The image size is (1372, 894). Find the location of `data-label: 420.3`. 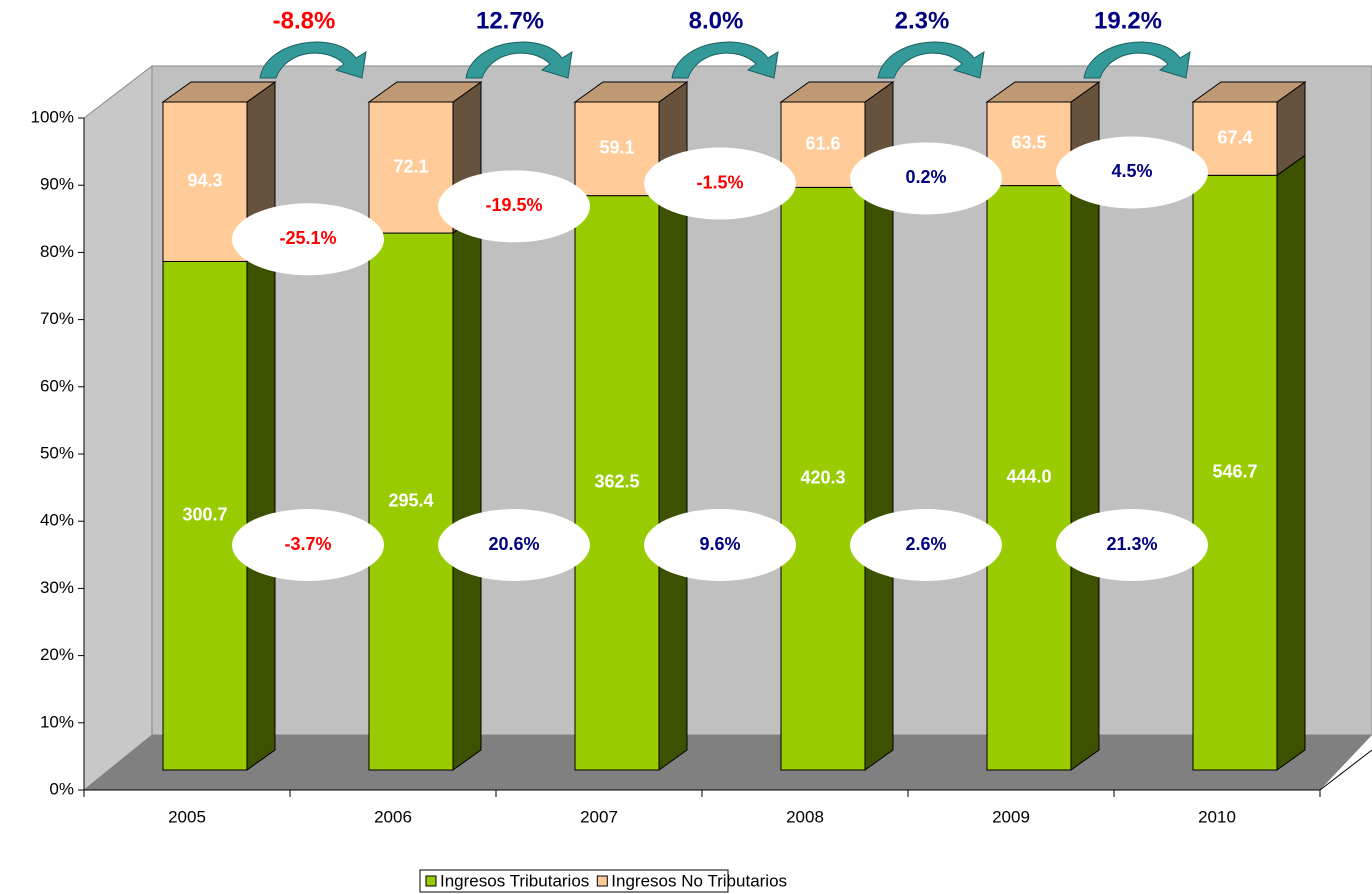

data-label: 420.3 is located at coordinates (822, 477).